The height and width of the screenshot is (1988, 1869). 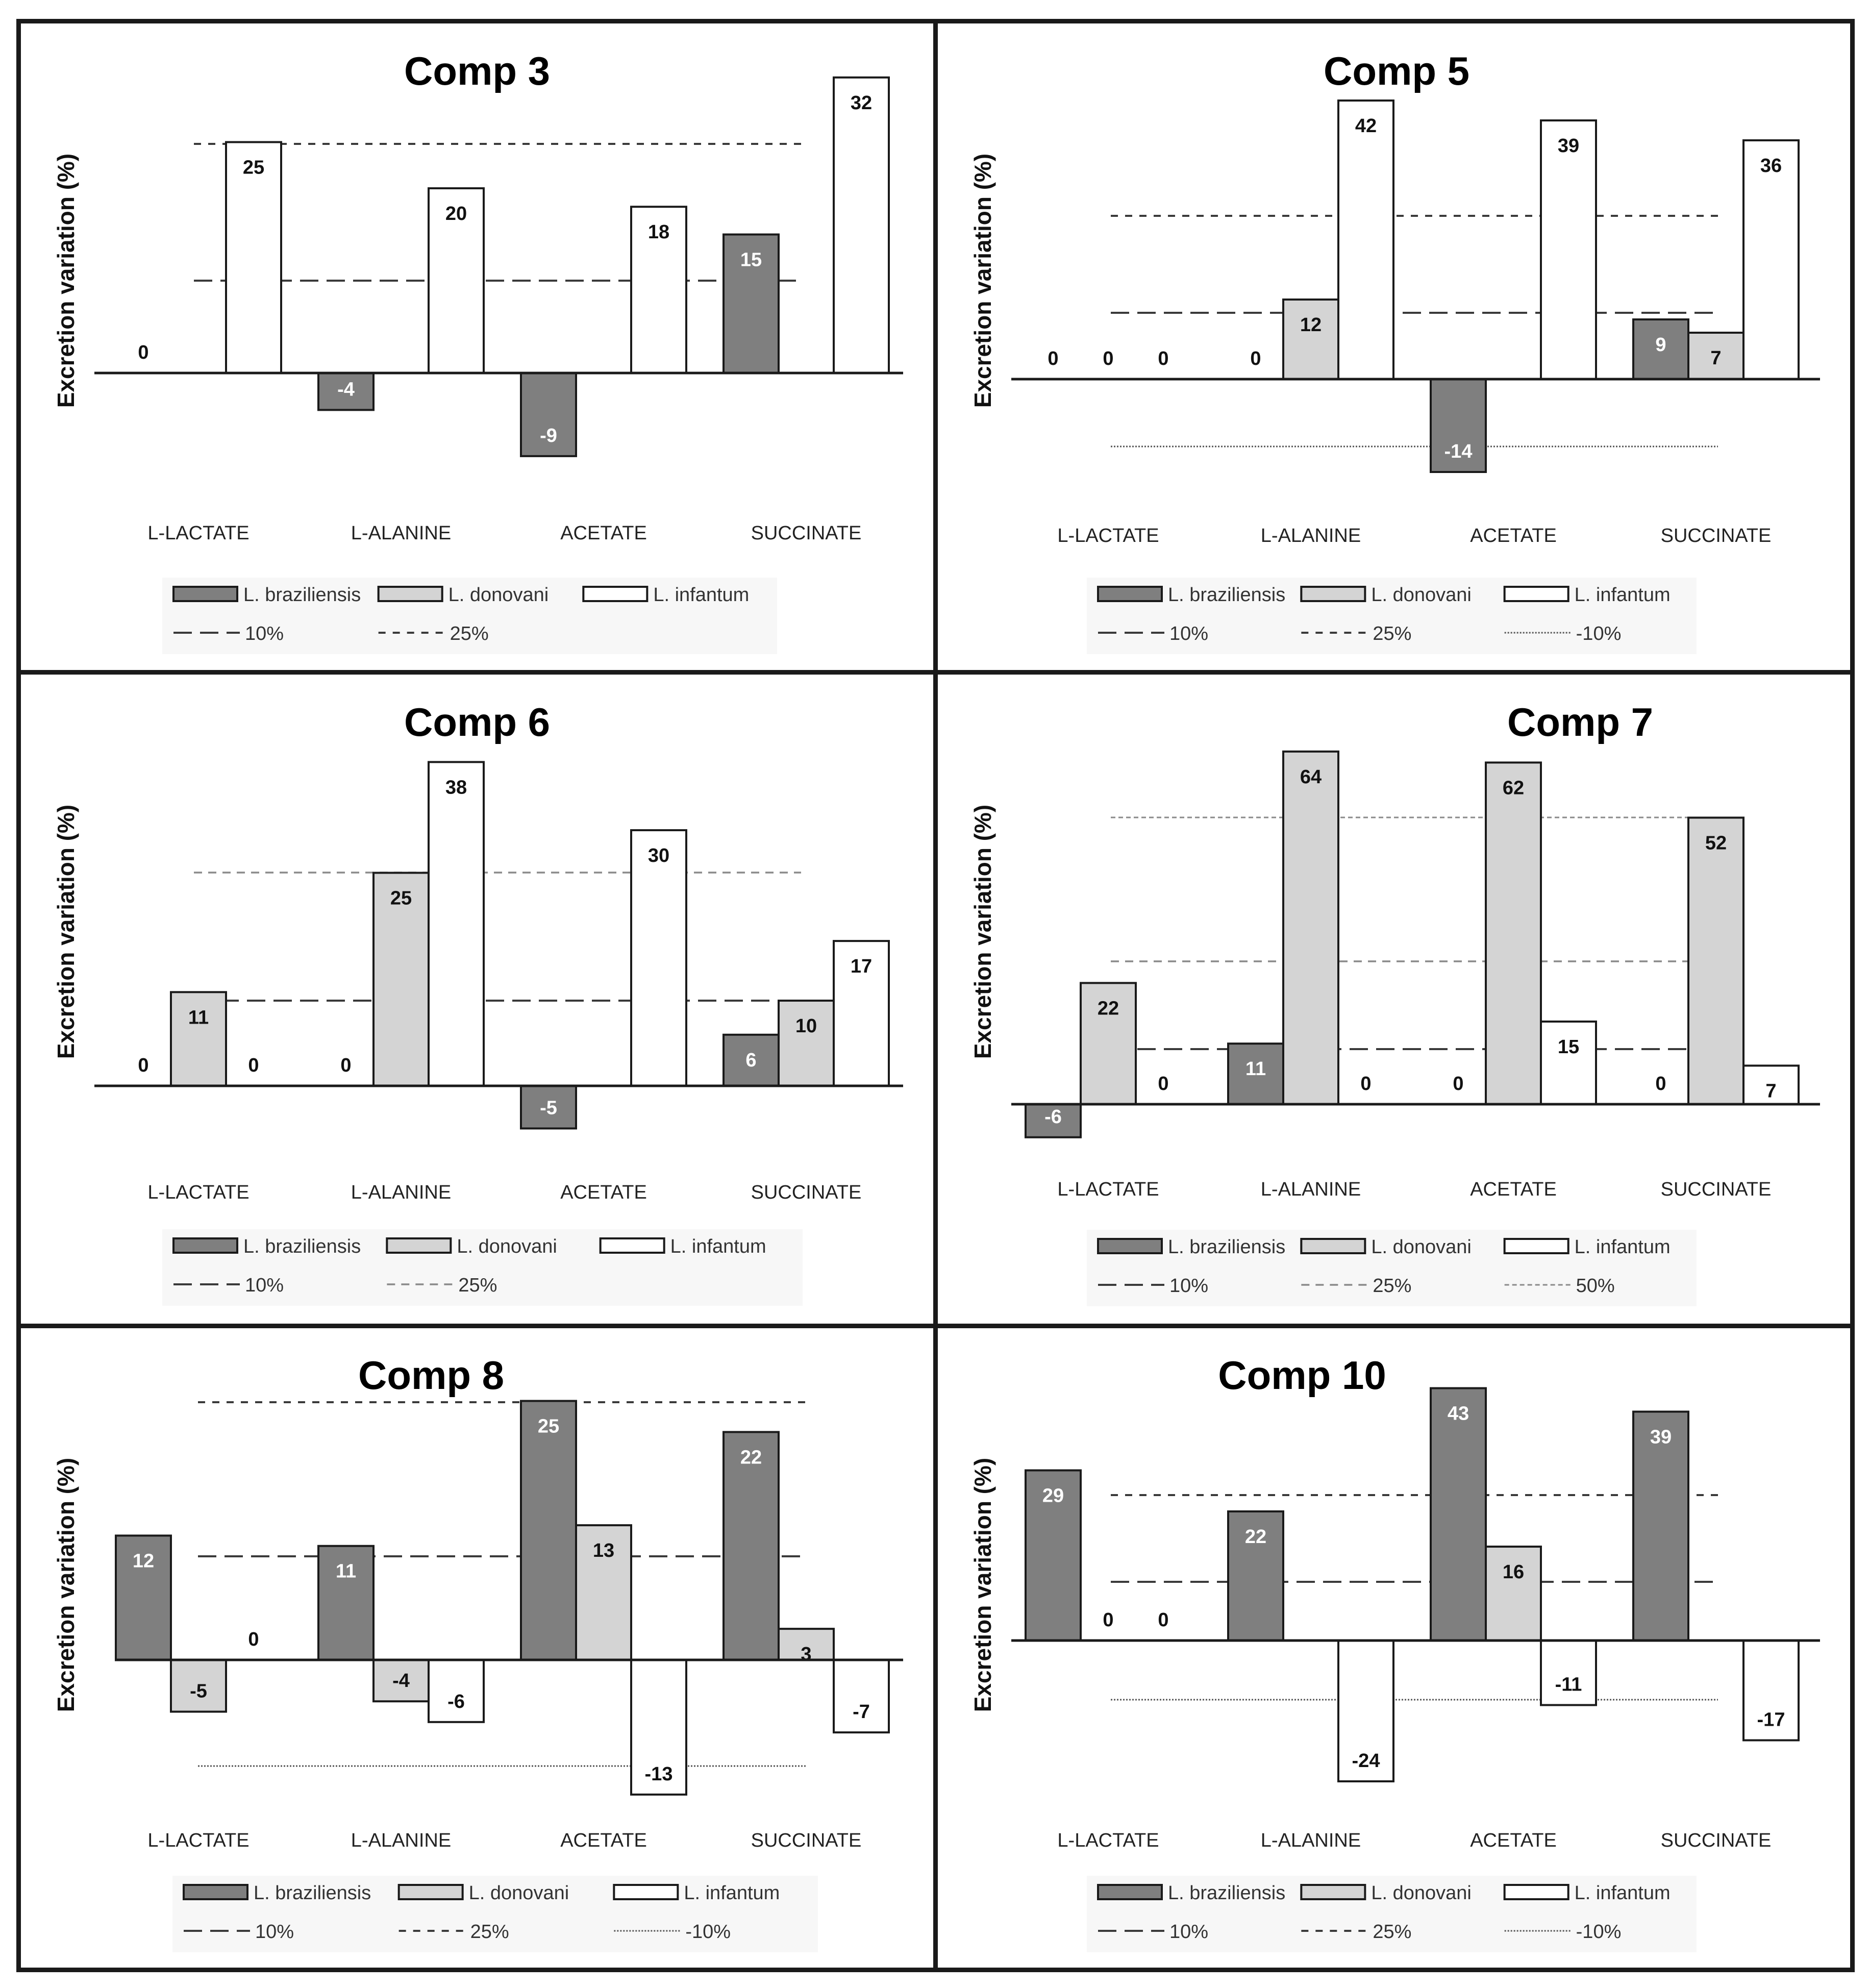 I want to click on legend-label: L. donovani, so click(x=507, y=1246).